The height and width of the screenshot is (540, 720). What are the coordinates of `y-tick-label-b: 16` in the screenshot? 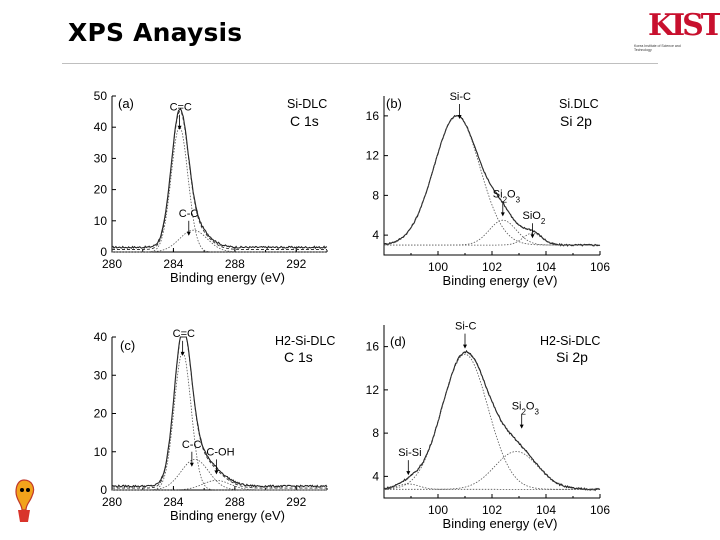 It's located at (373, 116).